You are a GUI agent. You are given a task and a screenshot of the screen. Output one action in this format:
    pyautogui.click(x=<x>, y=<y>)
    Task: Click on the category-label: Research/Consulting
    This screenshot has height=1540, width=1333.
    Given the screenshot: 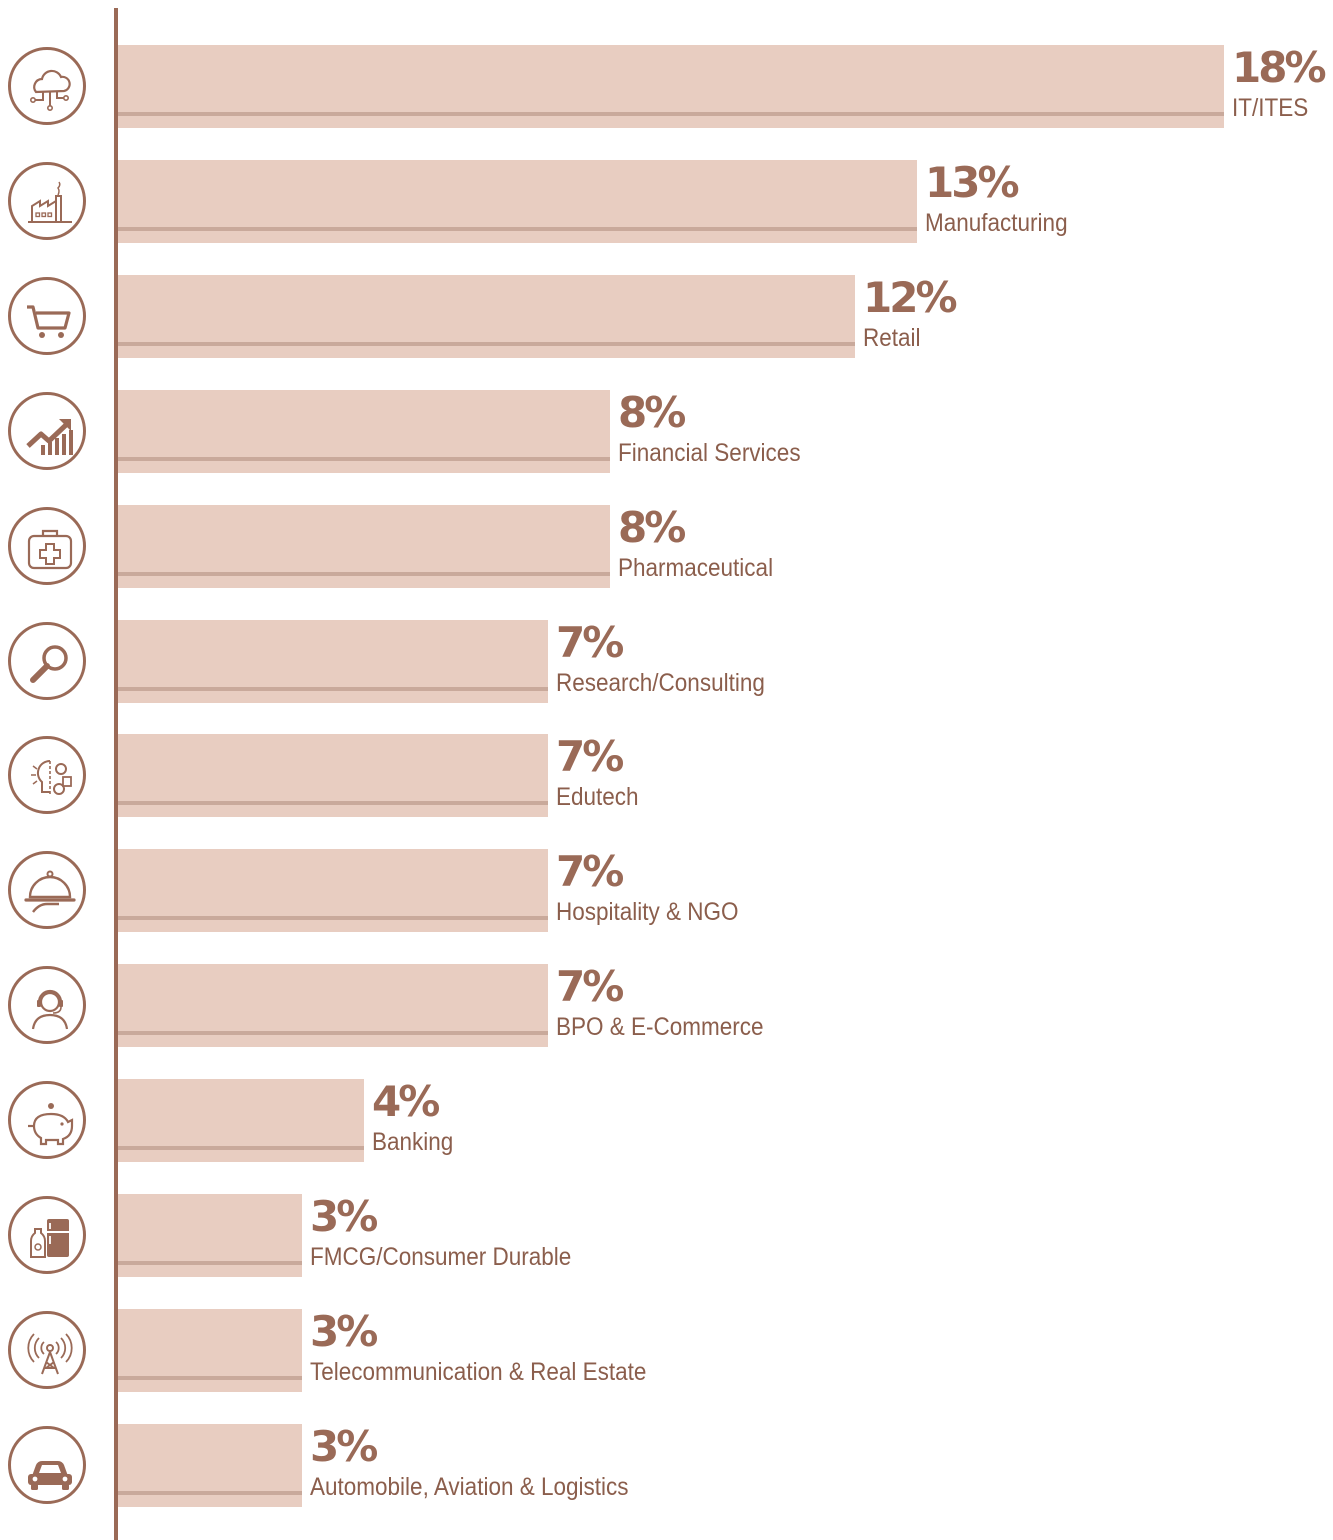 What is the action you would take?
    pyautogui.click(x=660, y=683)
    